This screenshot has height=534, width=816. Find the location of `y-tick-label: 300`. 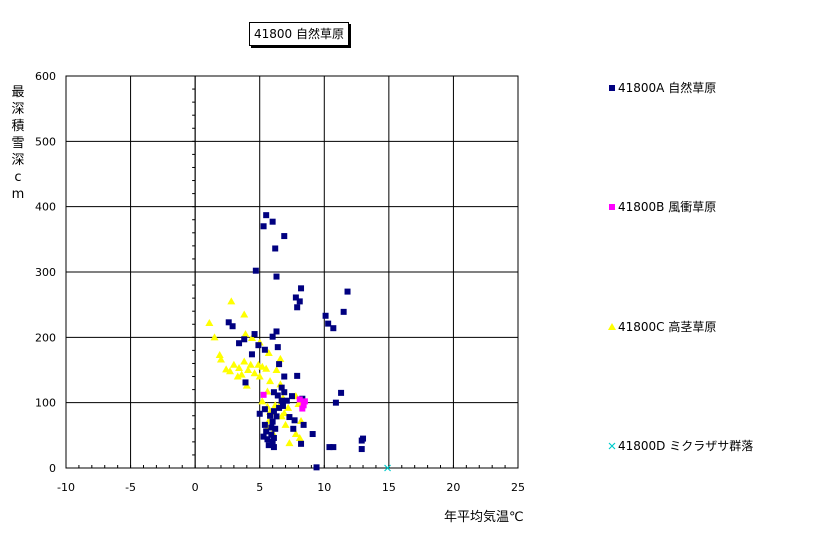

y-tick-label: 300 is located at coordinates (45, 272).